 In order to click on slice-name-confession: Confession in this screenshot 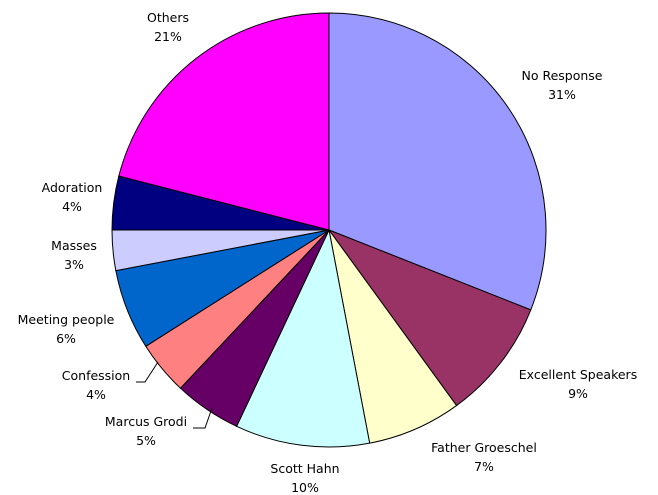, I will do `click(96, 375)`.